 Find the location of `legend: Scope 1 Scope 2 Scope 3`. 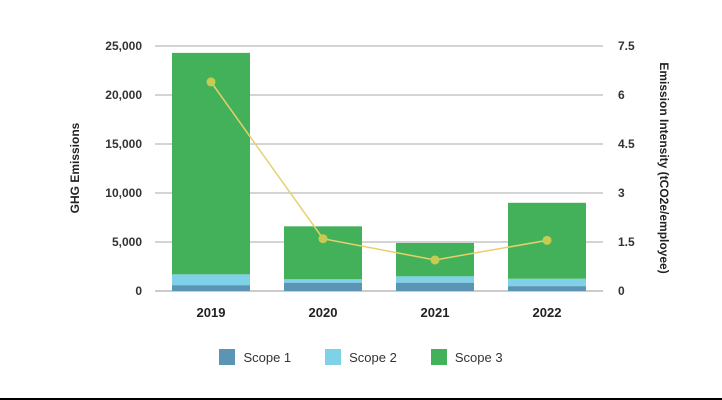

legend: Scope 1 Scope 2 Scope 3 is located at coordinates (361, 357).